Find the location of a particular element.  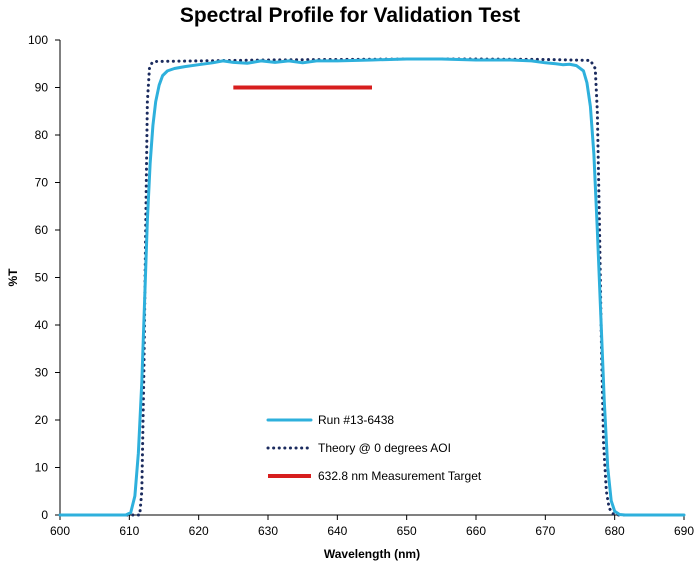

x-tick-label: 620 is located at coordinates (199, 531).